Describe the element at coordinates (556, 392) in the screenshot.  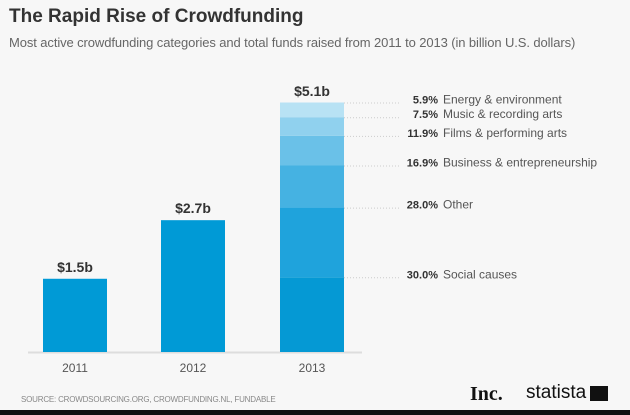
I see `statista-logo: statista` at that location.